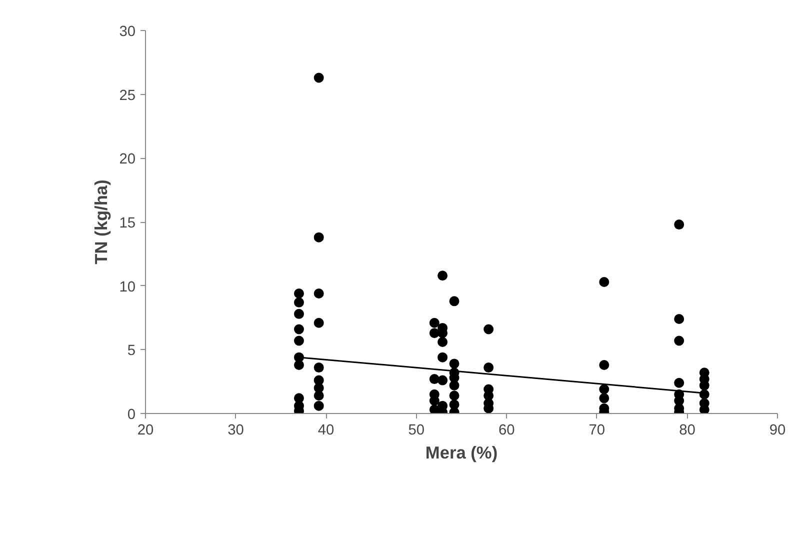 The height and width of the screenshot is (559, 811). What do you see at coordinates (326, 430) in the screenshot?
I see `x-tick-label: 40` at bounding box center [326, 430].